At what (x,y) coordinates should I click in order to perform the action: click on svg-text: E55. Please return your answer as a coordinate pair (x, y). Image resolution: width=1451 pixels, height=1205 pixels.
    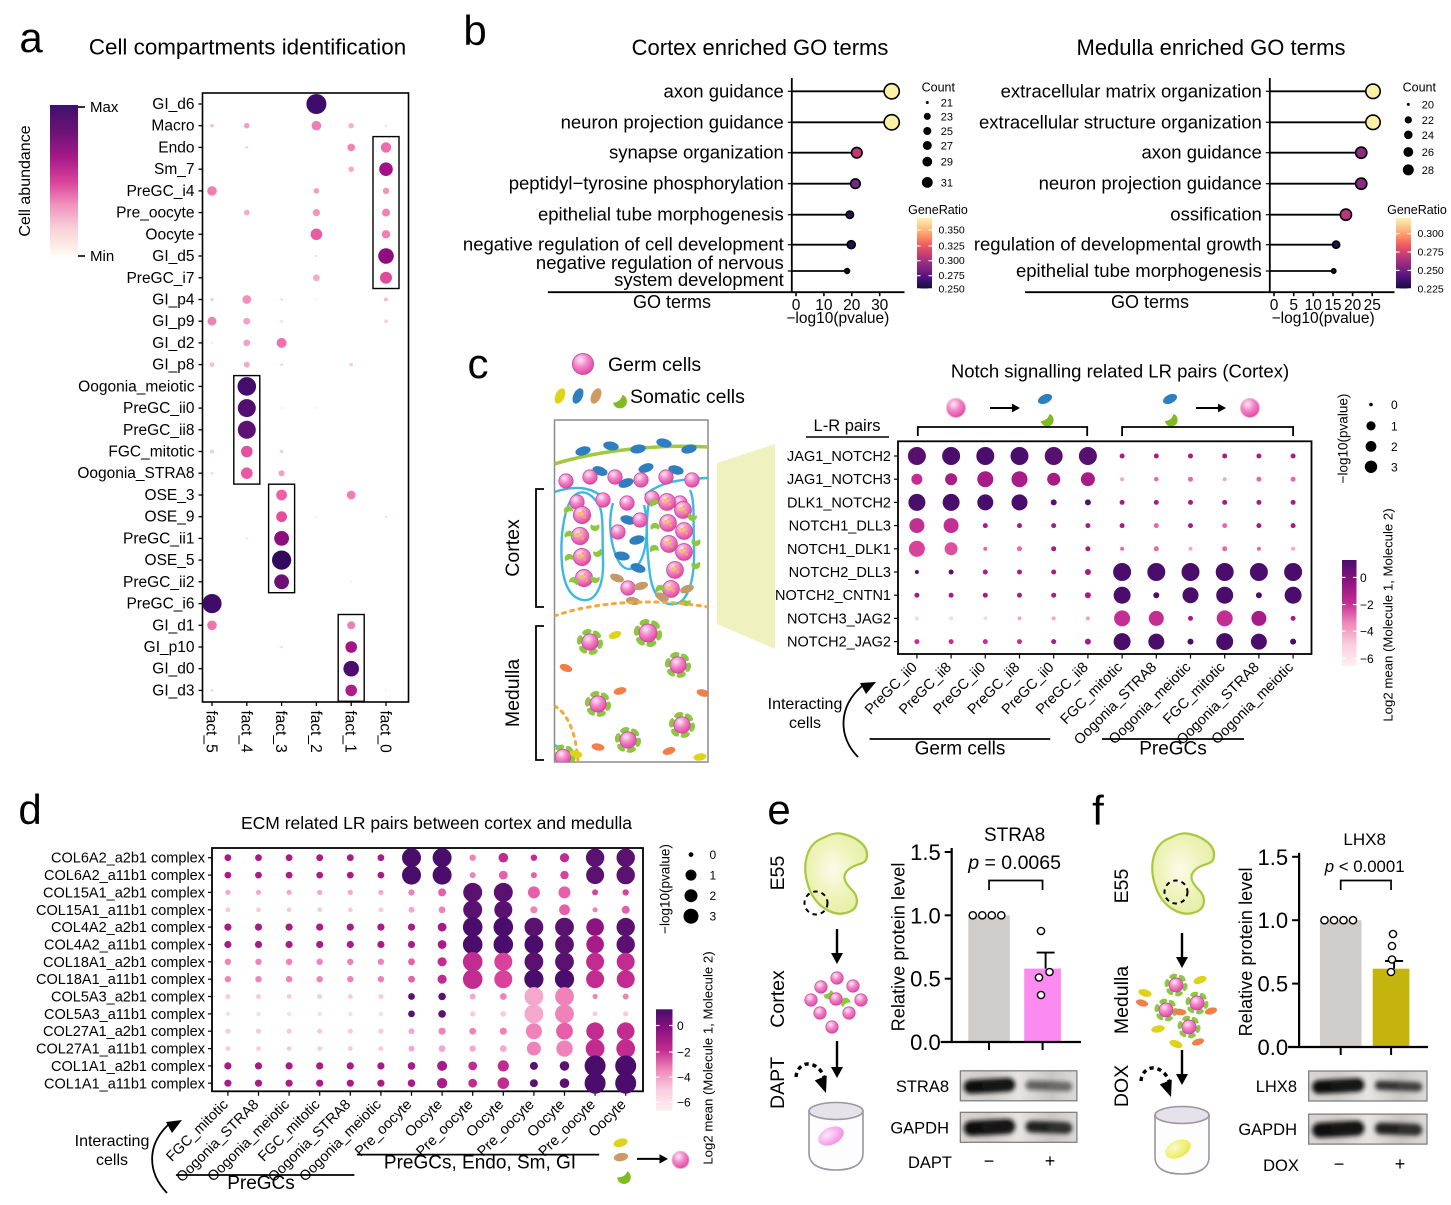
    Looking at the image, I should click on (1122, 886).